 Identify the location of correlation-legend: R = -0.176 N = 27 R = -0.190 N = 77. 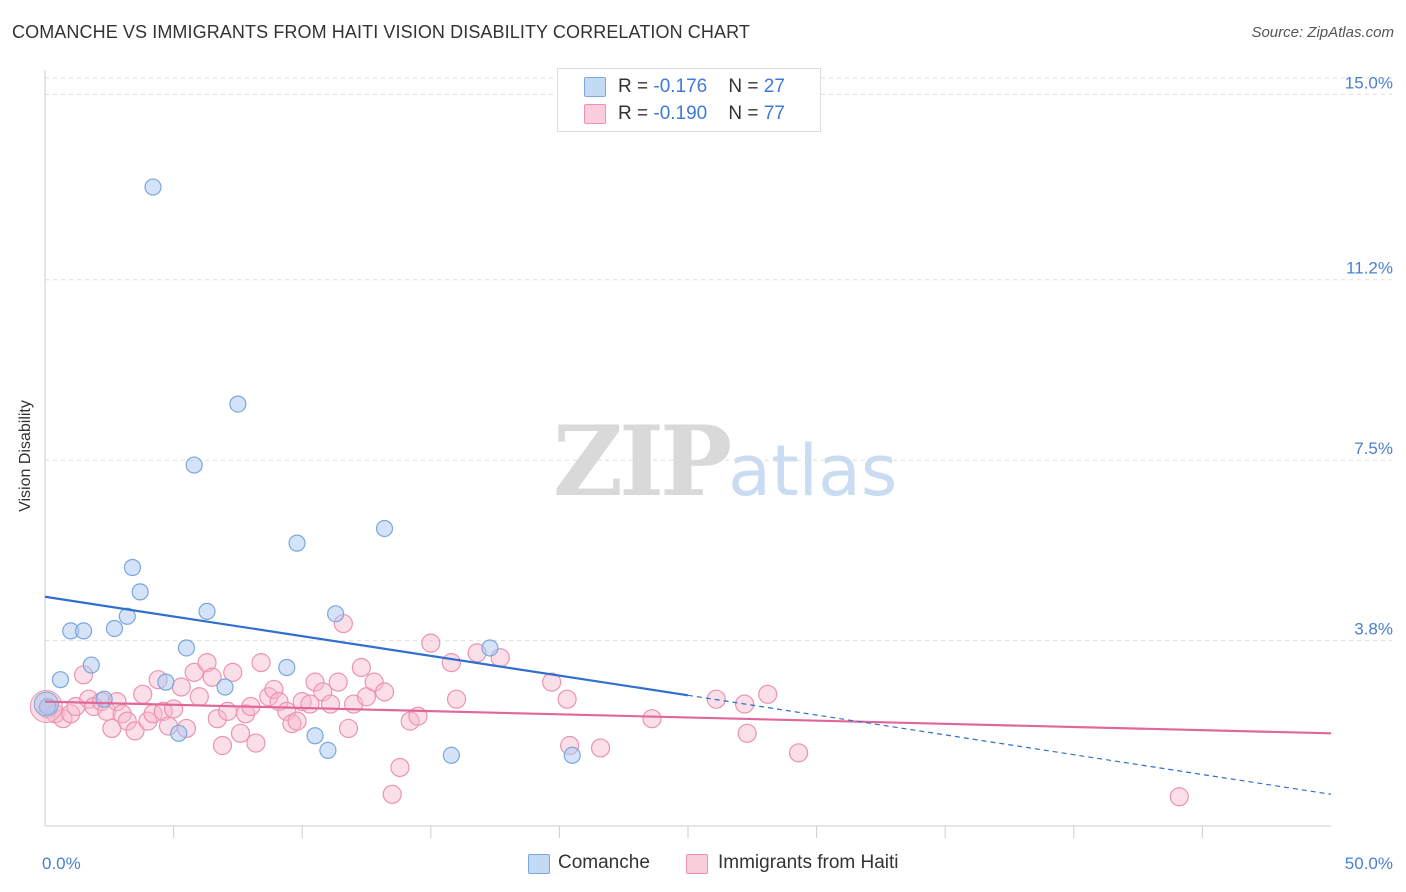
(689, 100).